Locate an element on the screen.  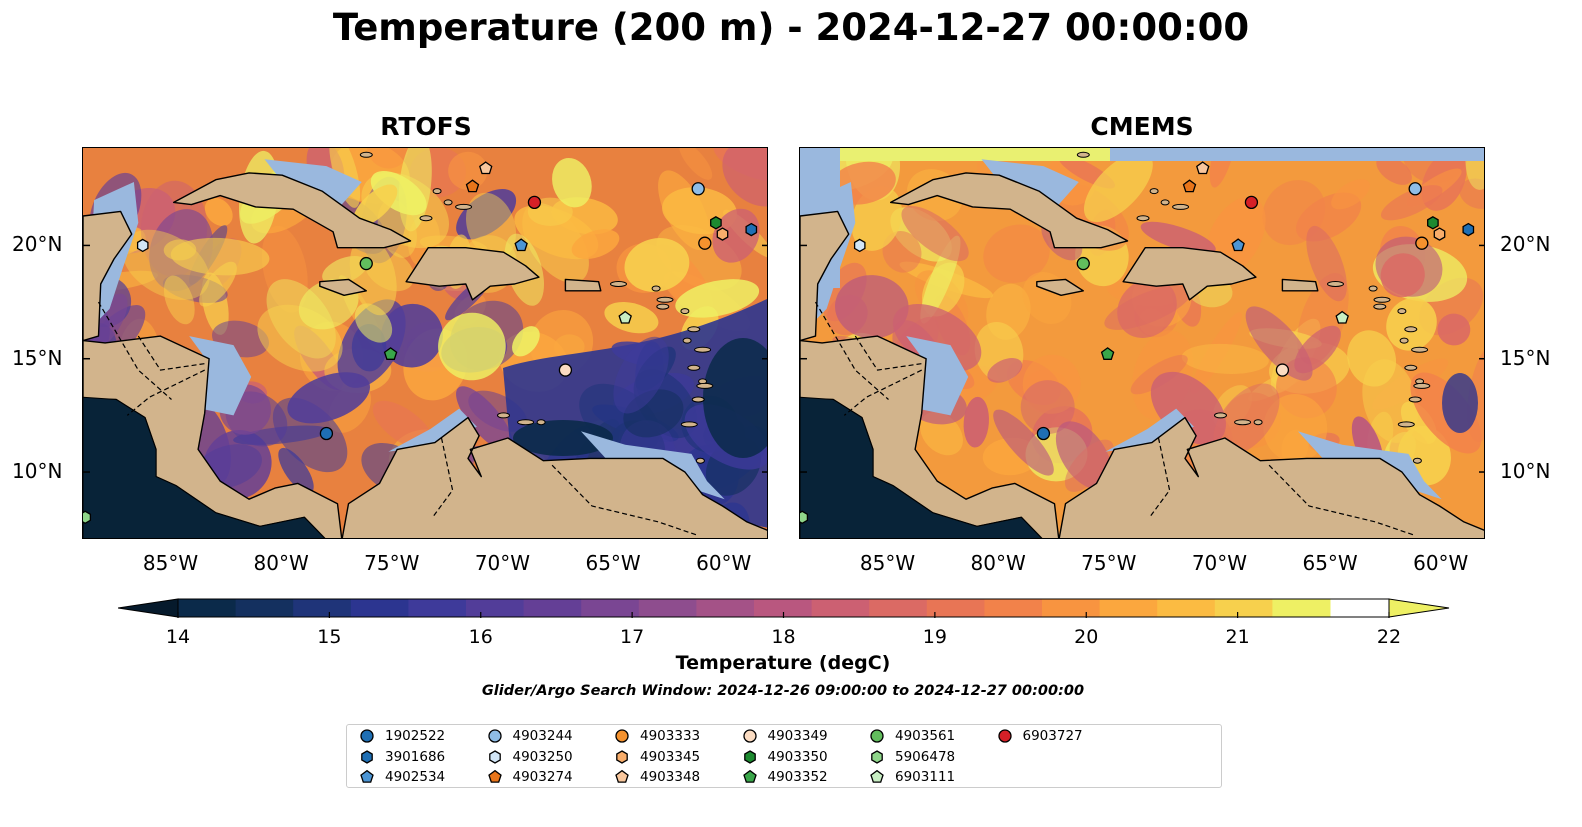
legend-label: 4903274 is located at coordinates (542, 777).